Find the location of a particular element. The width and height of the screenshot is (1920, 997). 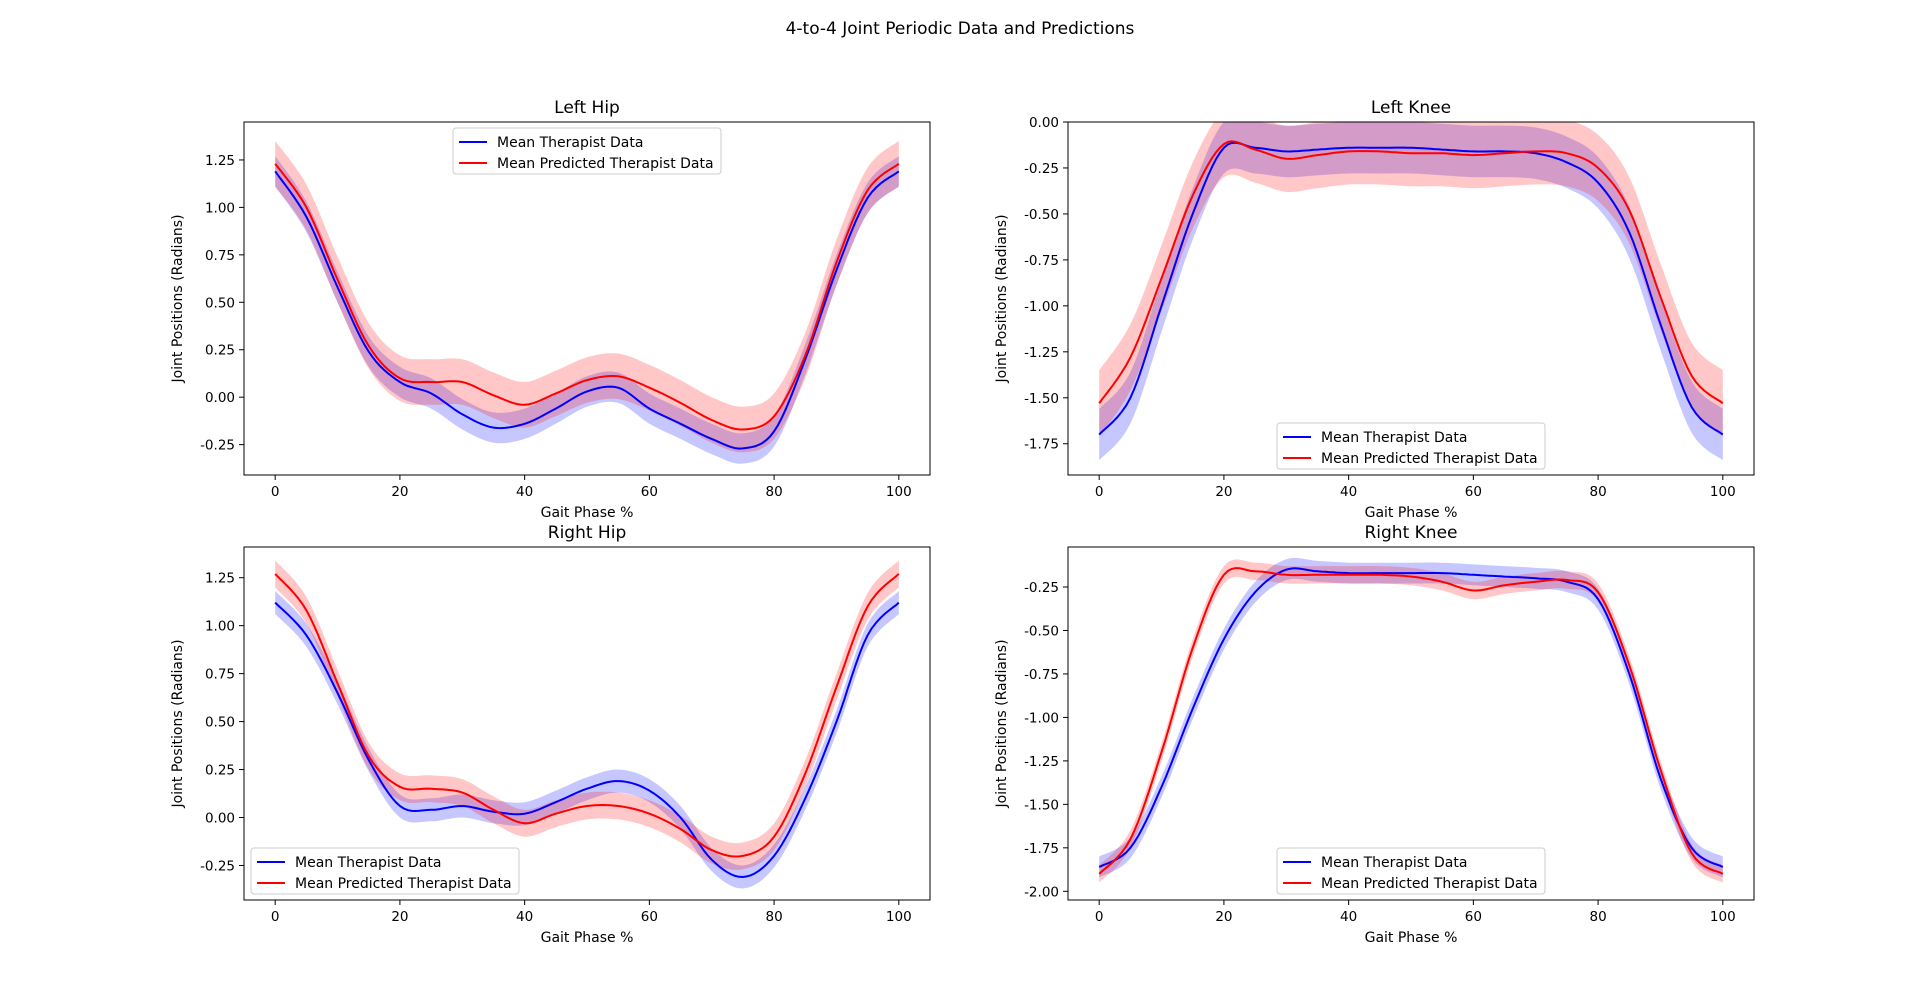

y-tick-label: -0.75 is located at coordinates (1041, 261).